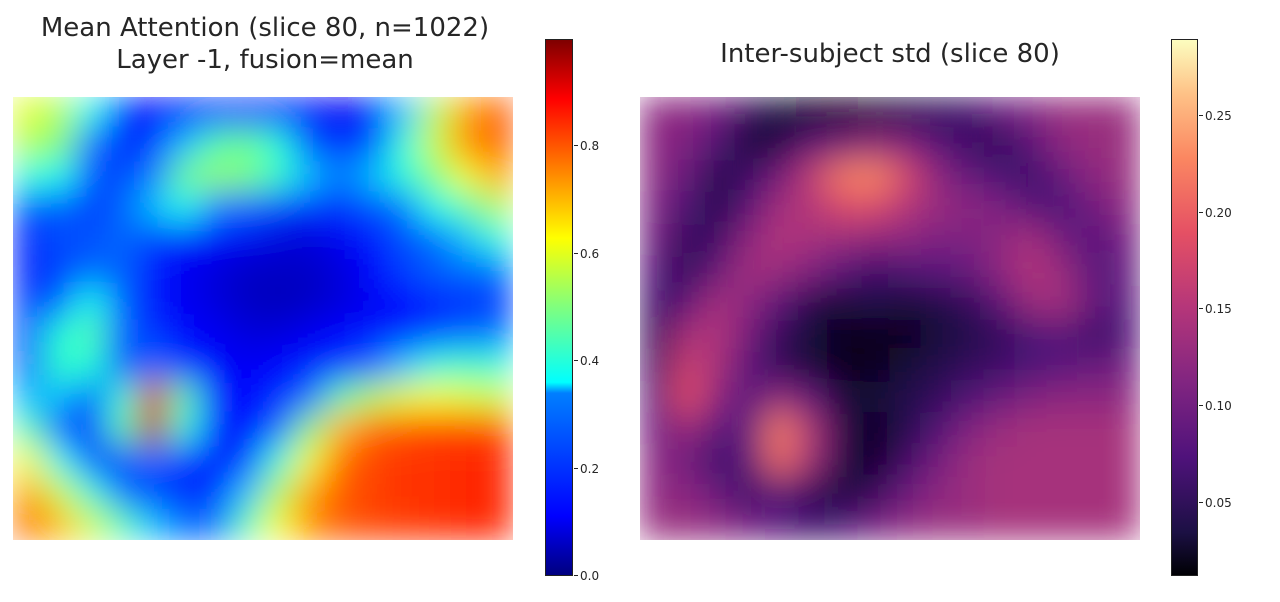 This screenshot has height=602, width=1280. What do you see at coordinates (586, 576) in the screenshot?
I see `mean-attention-colorbar-tick-label: 0.0` at bounding box center [586, 576].